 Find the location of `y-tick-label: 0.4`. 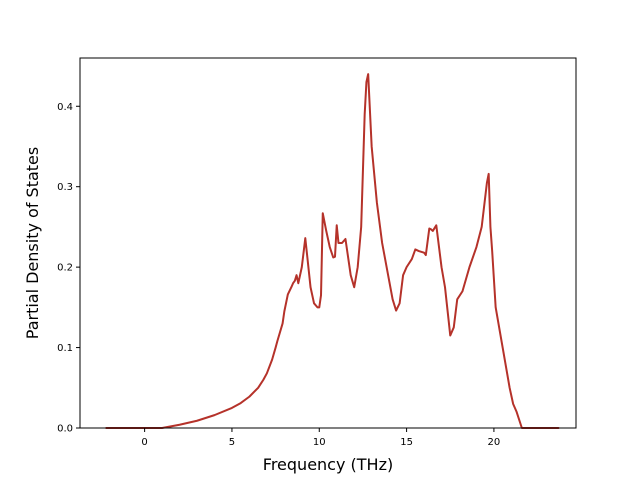

y-tick-label: 0.4 is located at coordinates (65, 107).